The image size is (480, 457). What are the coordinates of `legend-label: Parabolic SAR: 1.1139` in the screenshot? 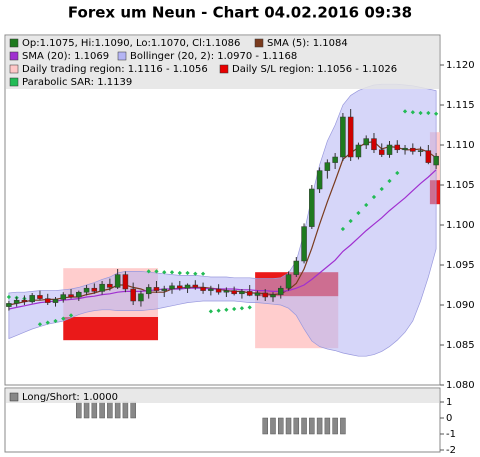 It's located at (77, 82).